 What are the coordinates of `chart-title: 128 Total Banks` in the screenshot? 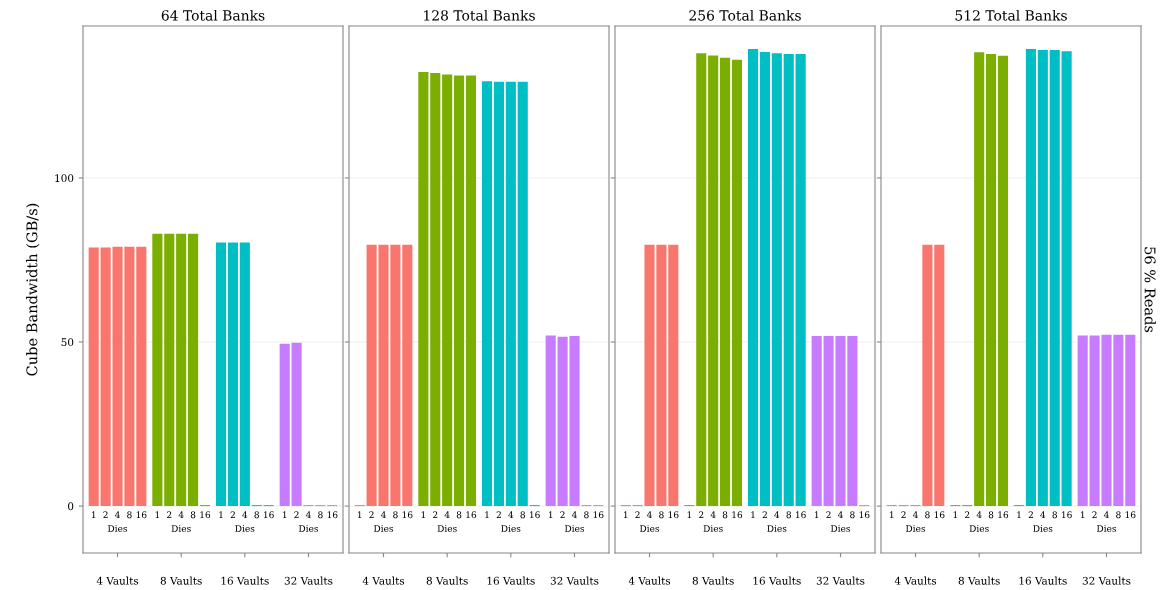 It's located at (479, 15).